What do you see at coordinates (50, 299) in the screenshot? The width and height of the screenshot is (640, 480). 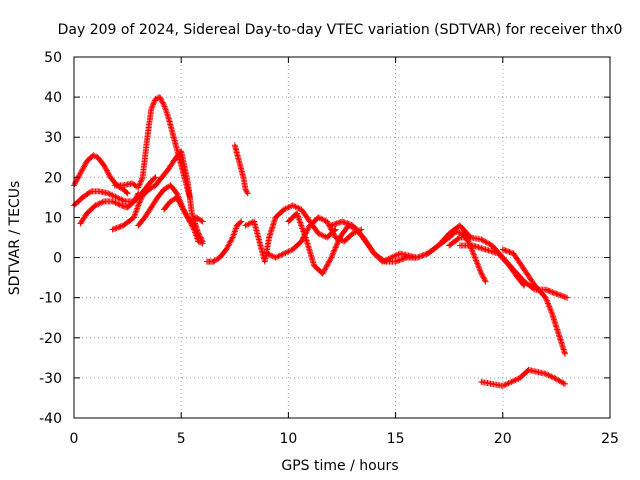 I see `y-tick-label: -10` at bounding box center [50, 299].